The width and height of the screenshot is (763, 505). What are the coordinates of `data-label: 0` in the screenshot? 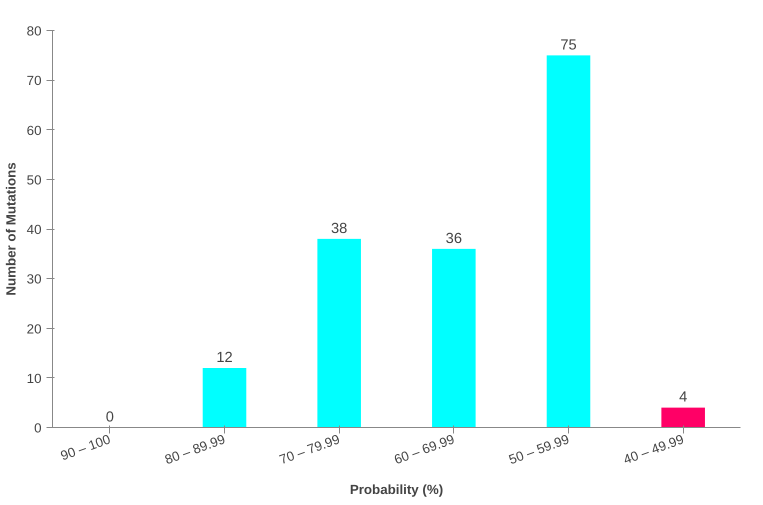 It's located at (110, 418).